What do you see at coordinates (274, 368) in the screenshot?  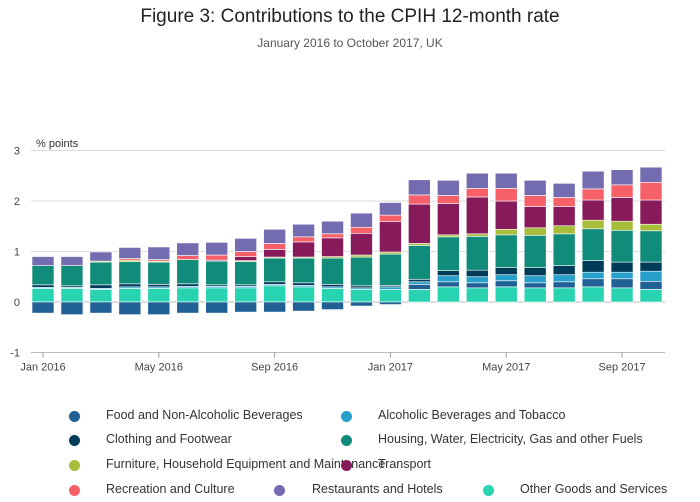 I see `x-tick-label: Sep 2016` at bounding box center [274, 368].